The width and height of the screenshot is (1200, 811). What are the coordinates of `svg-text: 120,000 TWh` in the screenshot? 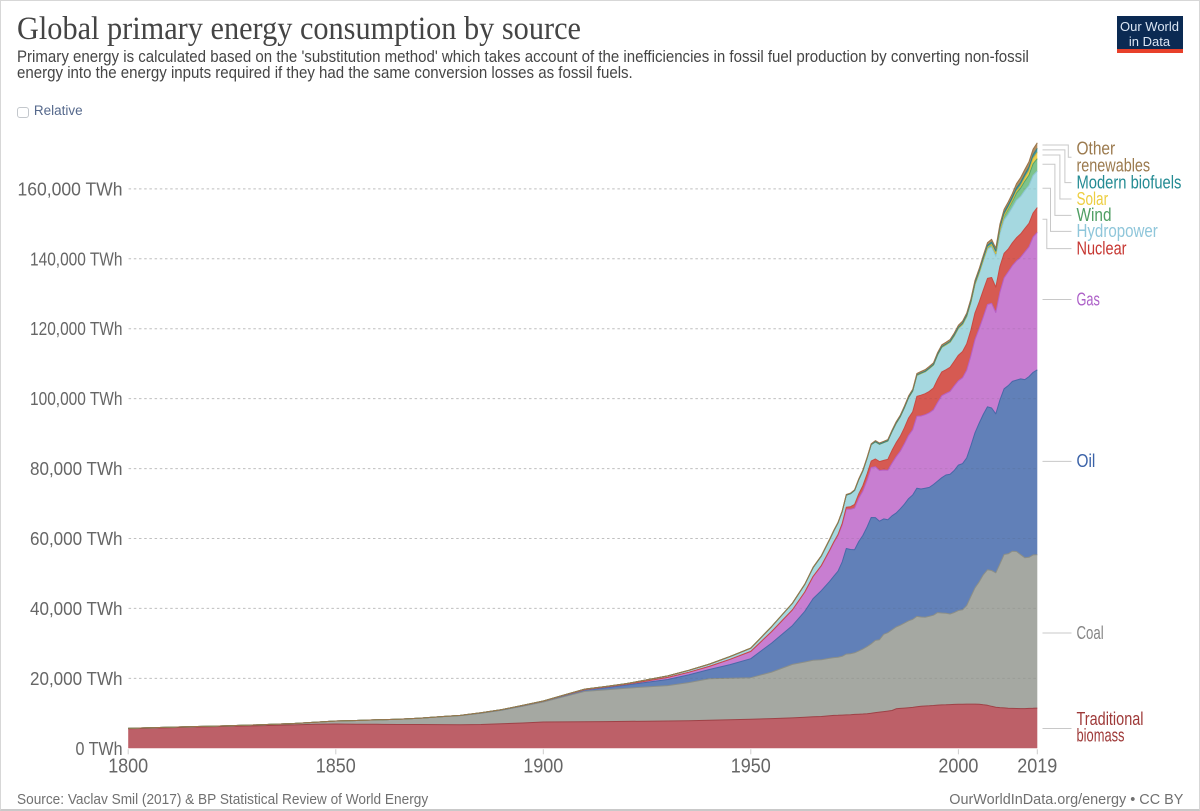 It's located at (76, 329).